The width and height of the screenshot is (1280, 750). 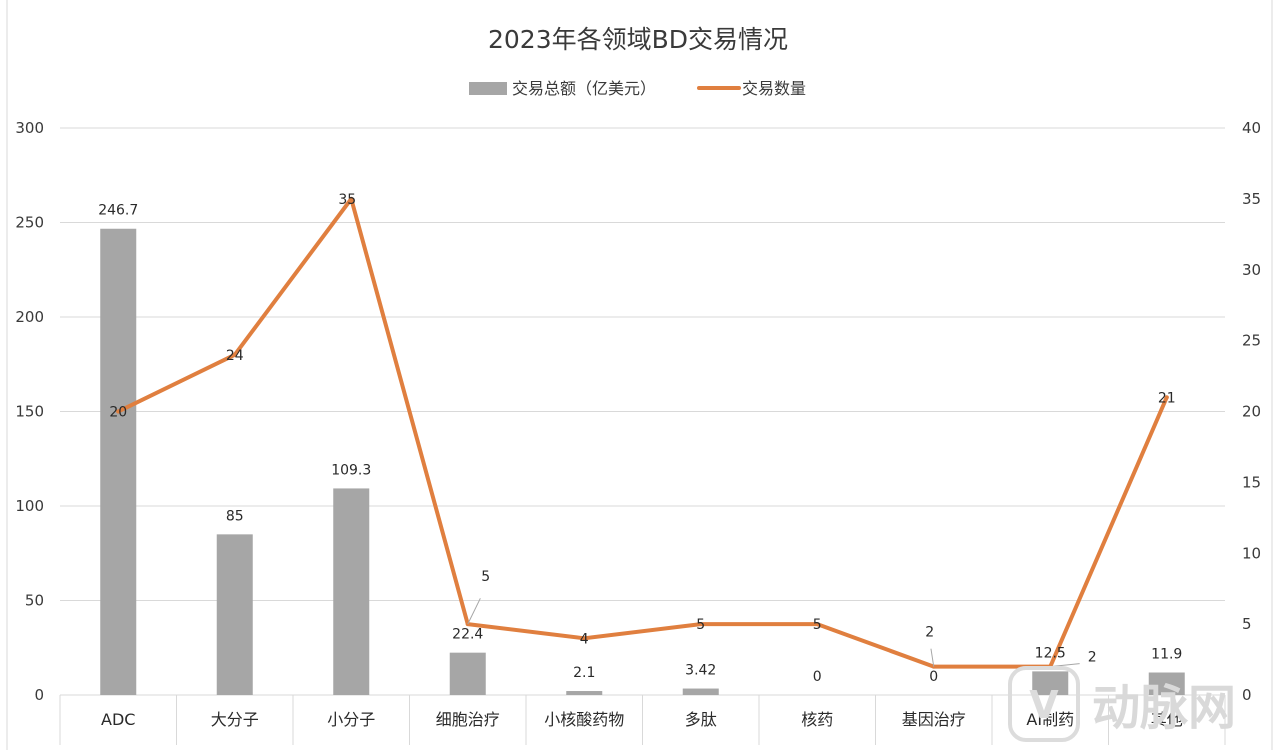 What do you see at coordinates (29, 506) in the screenshot?
I see `y-left-tick-label: 100` at bounding box center [29, 506].